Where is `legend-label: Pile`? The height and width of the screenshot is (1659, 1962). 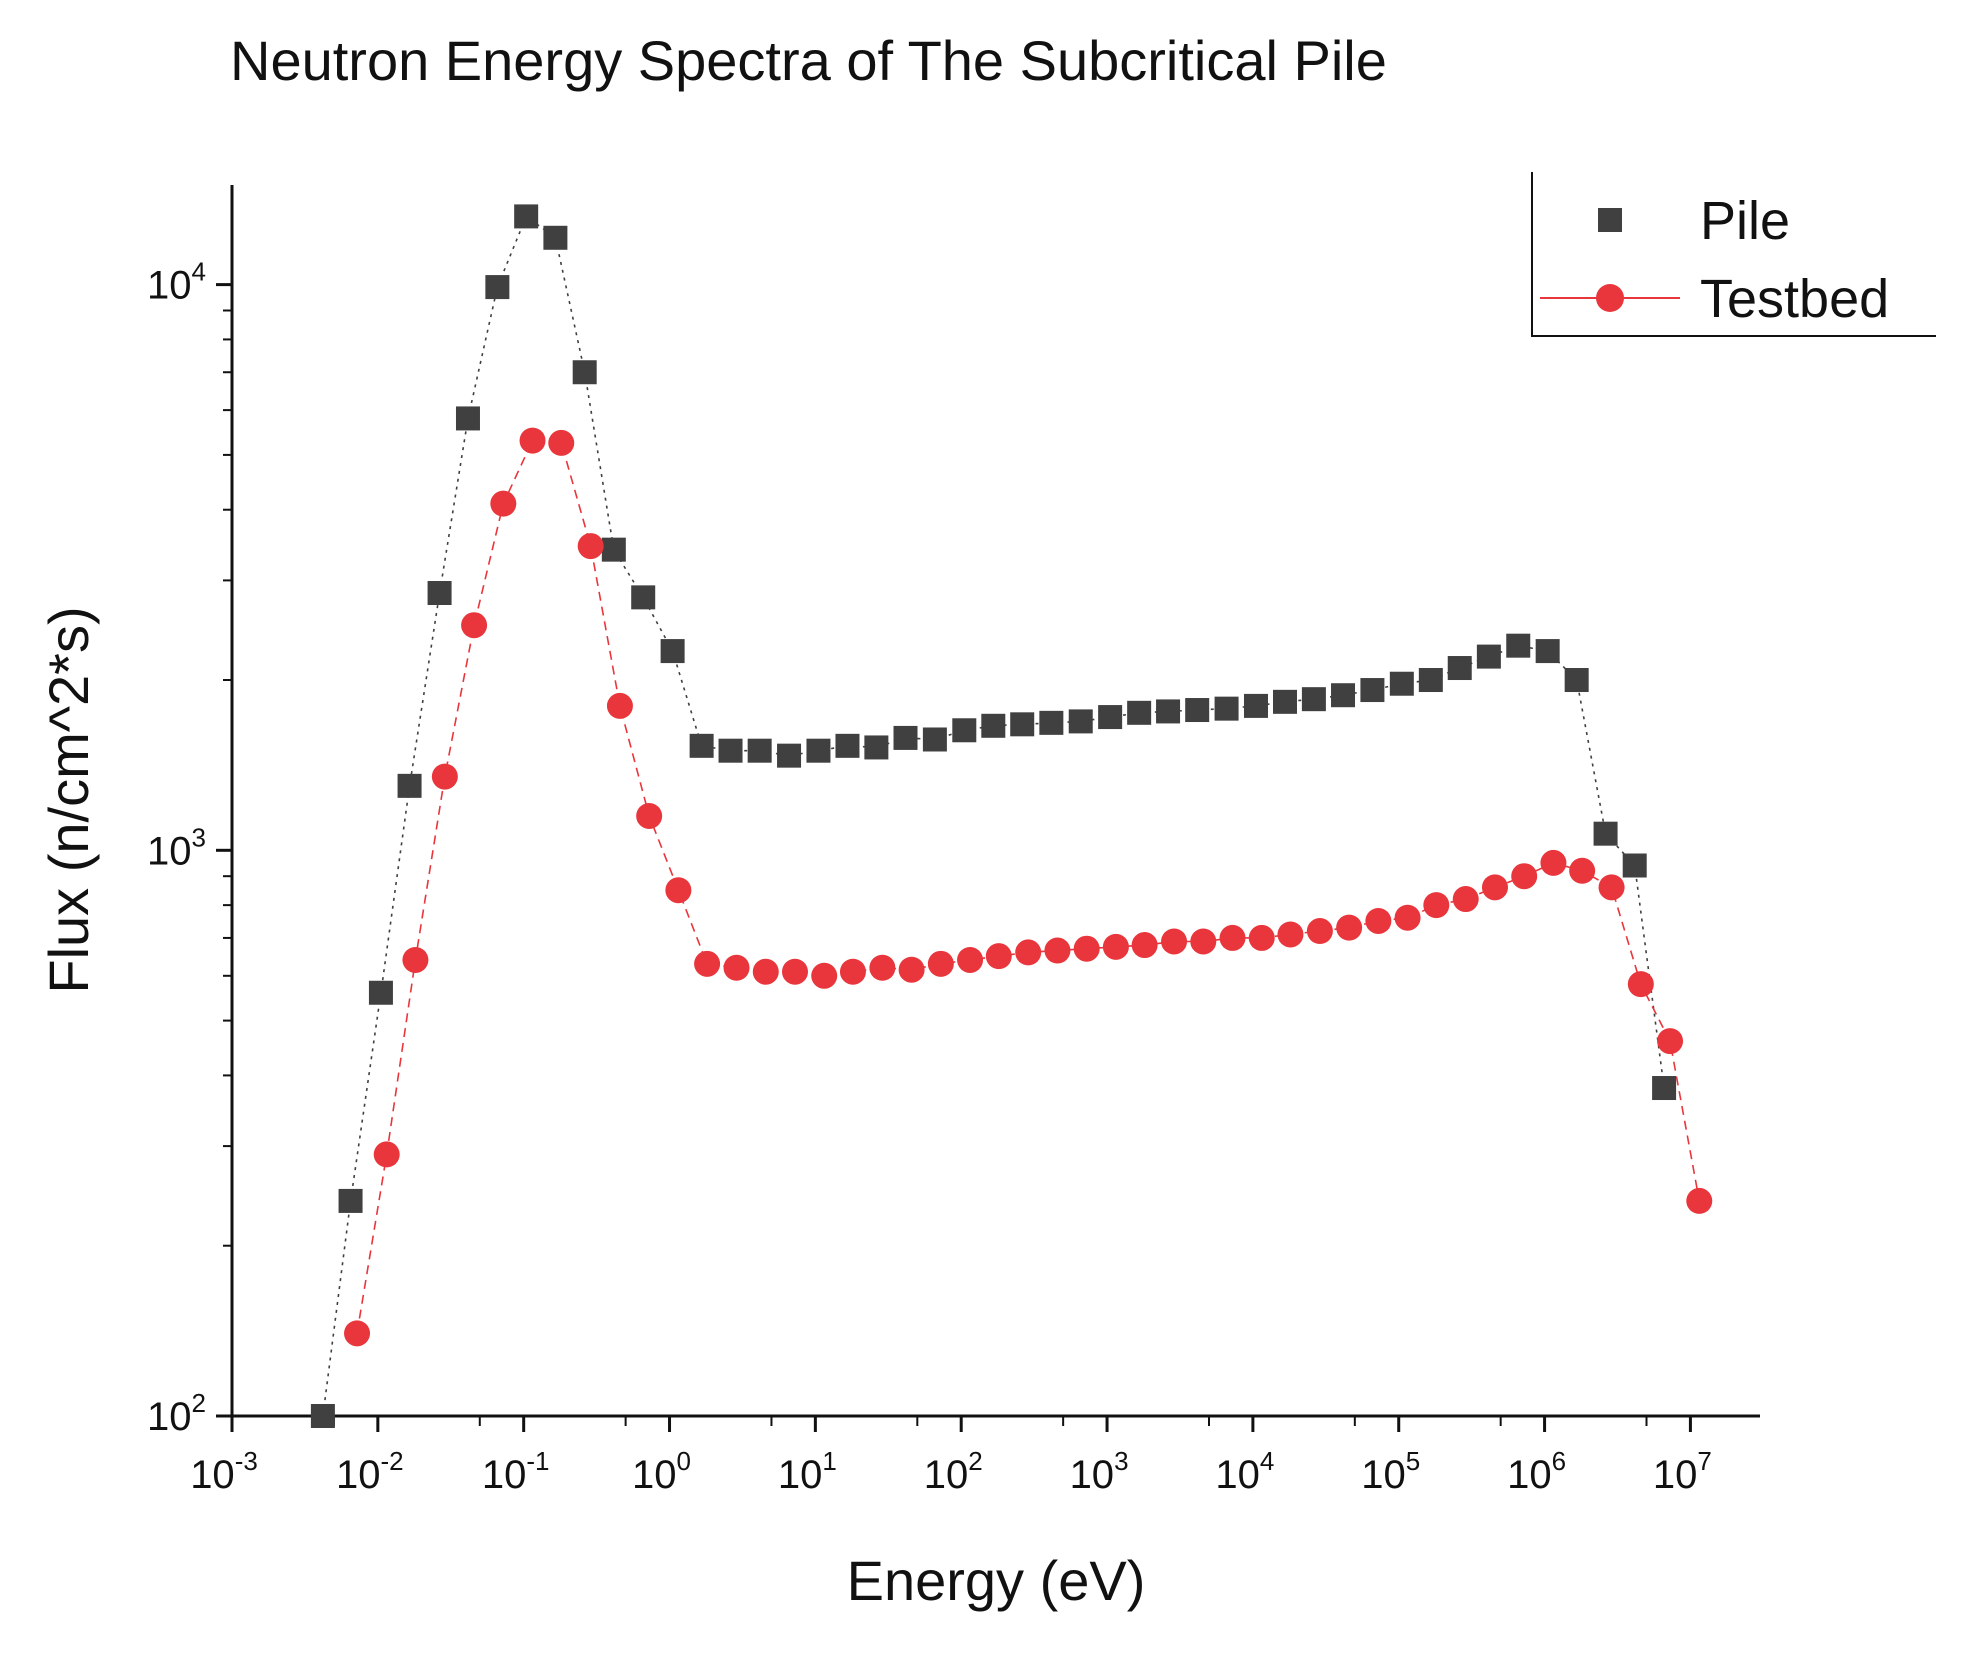
legend-label: Pile is located at coordinates (1745, 221).